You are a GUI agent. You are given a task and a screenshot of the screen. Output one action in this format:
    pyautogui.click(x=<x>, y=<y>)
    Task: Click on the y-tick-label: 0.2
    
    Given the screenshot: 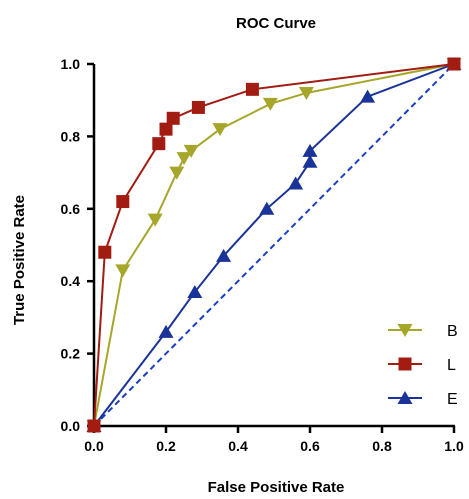 What is the action you would take?
    pyautogui.click(x=71, y=354)
    